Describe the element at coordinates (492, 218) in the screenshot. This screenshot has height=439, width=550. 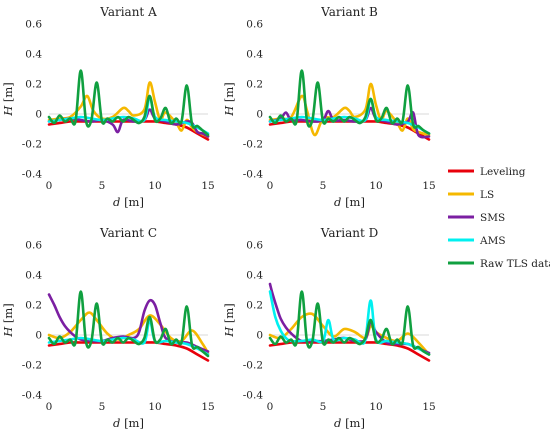
I see `legend-label: SMS` at that location.